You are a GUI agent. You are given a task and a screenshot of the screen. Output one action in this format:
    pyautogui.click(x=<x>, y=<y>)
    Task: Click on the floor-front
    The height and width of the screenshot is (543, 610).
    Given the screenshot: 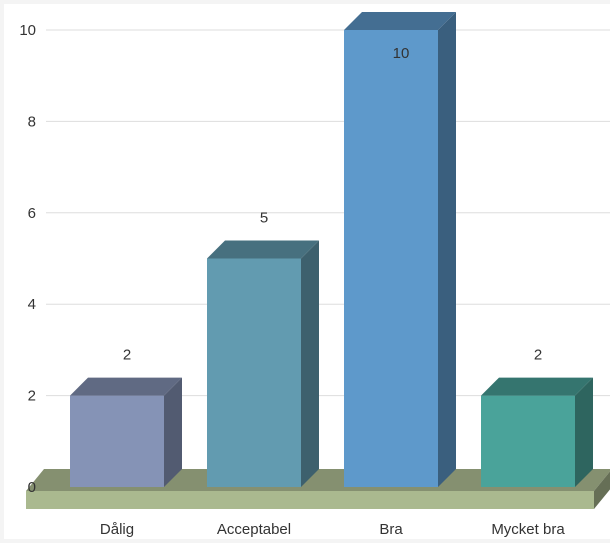 What is the action you would take?
    pyautogui.click(x=310, y=500)
    